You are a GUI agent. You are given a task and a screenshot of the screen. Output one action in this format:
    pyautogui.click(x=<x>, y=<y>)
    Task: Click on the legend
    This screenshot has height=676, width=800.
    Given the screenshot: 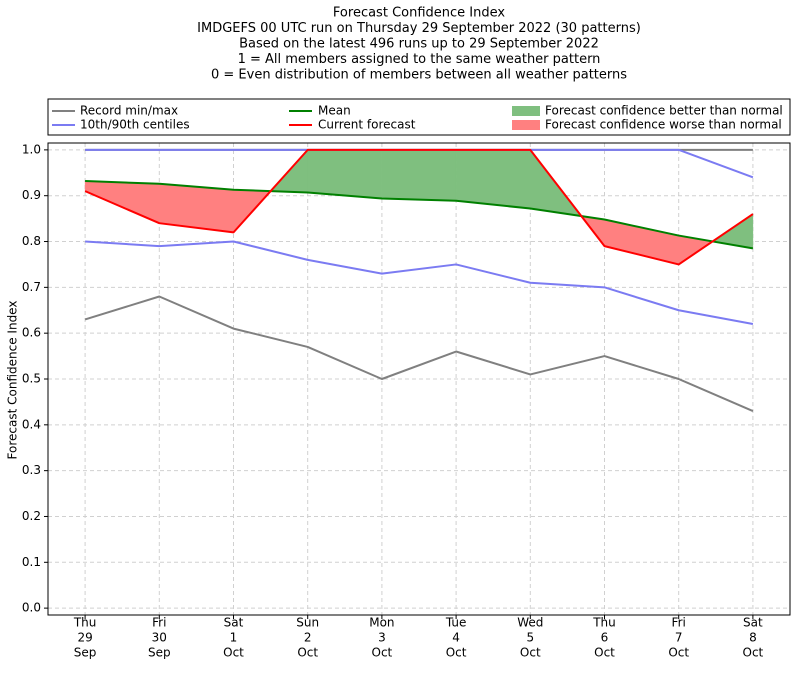 What is the action you would take?
    pyautogui.click(x=419, y=117)
    